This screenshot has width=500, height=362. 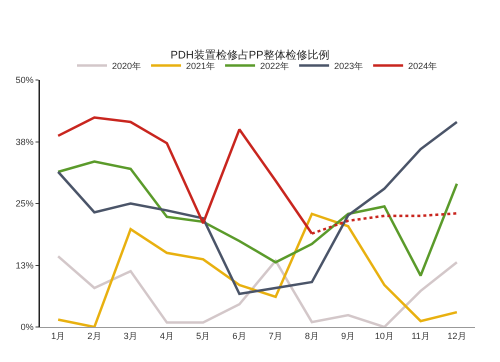 I want to click on x-tick-label: 5月, so click(x=203, y=335).